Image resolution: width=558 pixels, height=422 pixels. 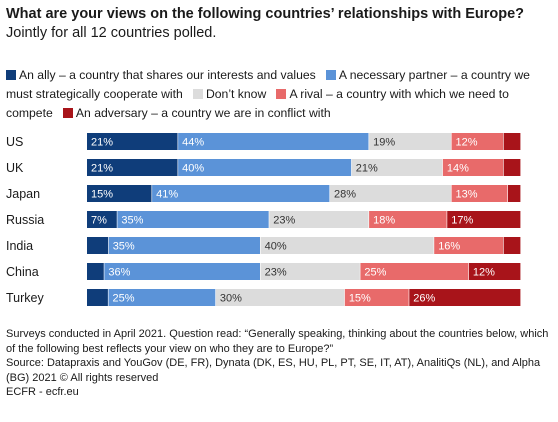 I want to click on data-label-japan-series-2: 28%, so click(x=345, y=195).